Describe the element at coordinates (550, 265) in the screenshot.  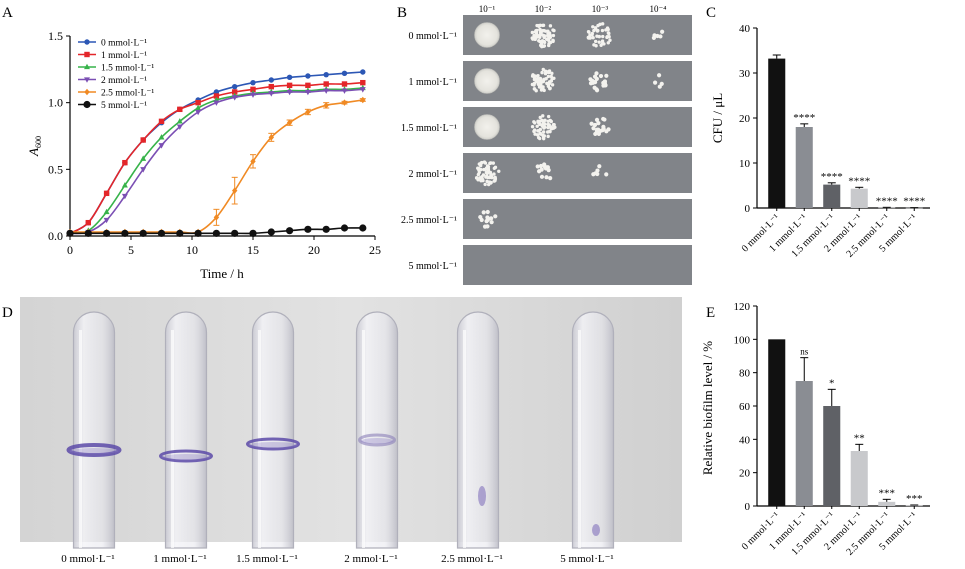
I see `b-plate-row-5-mmol-l: 5 mmol·L⁻¹` at that location.